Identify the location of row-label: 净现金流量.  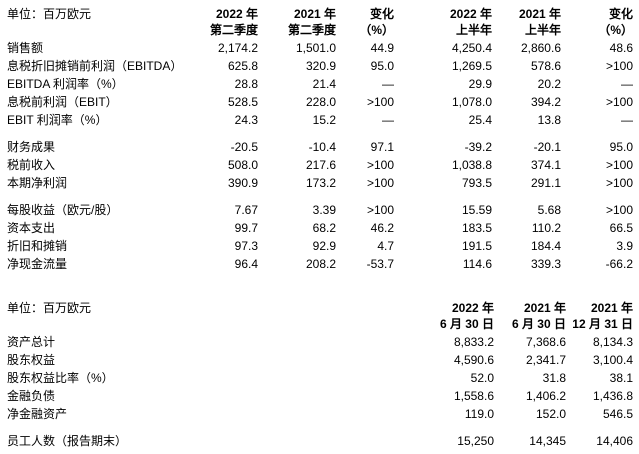
(37, 264).